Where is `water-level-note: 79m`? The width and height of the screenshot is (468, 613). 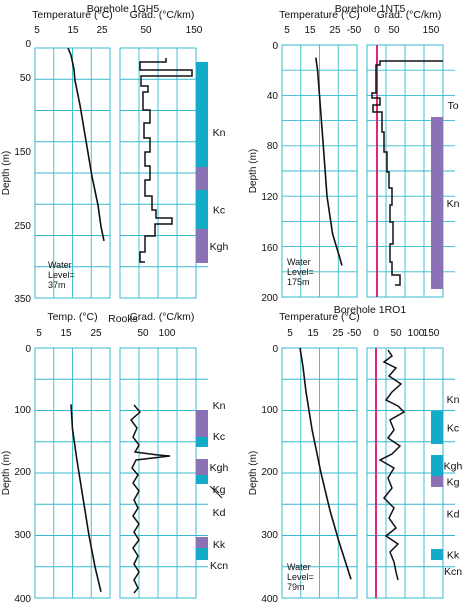
water-level-note: 79m is located at coordinates (296, 587).